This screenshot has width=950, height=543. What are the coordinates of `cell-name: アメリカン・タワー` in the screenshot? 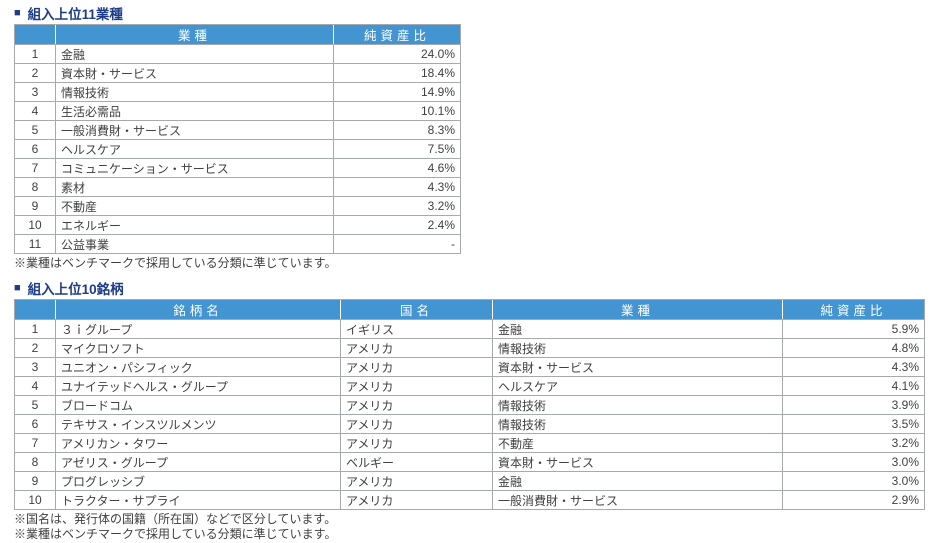 It's located at (198, 443).